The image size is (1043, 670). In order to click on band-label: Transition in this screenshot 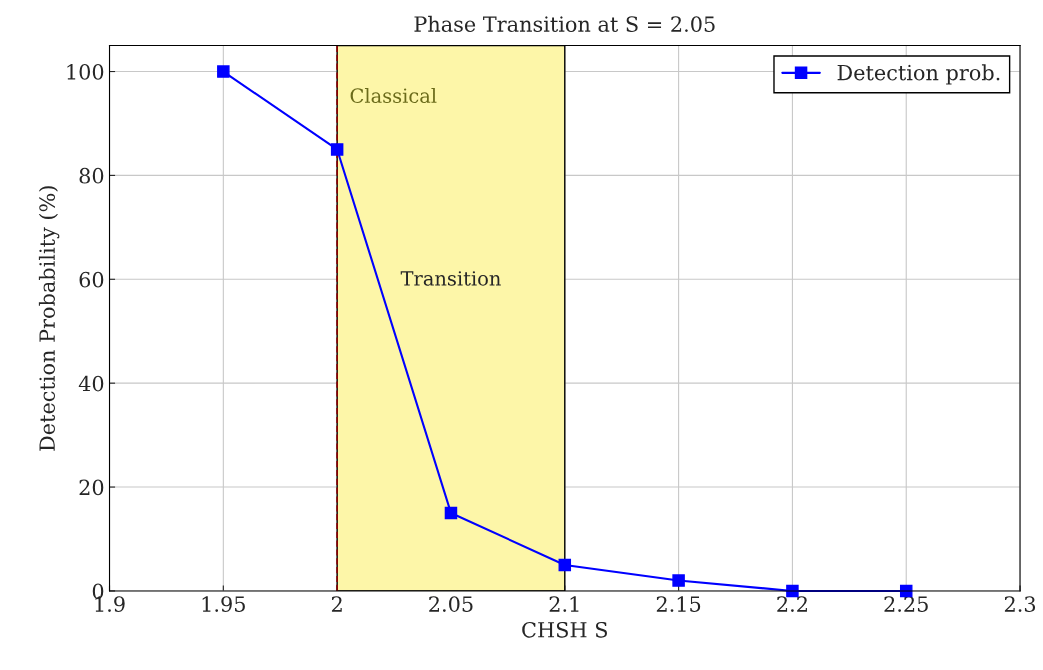, I will do `click(450, 278)`.